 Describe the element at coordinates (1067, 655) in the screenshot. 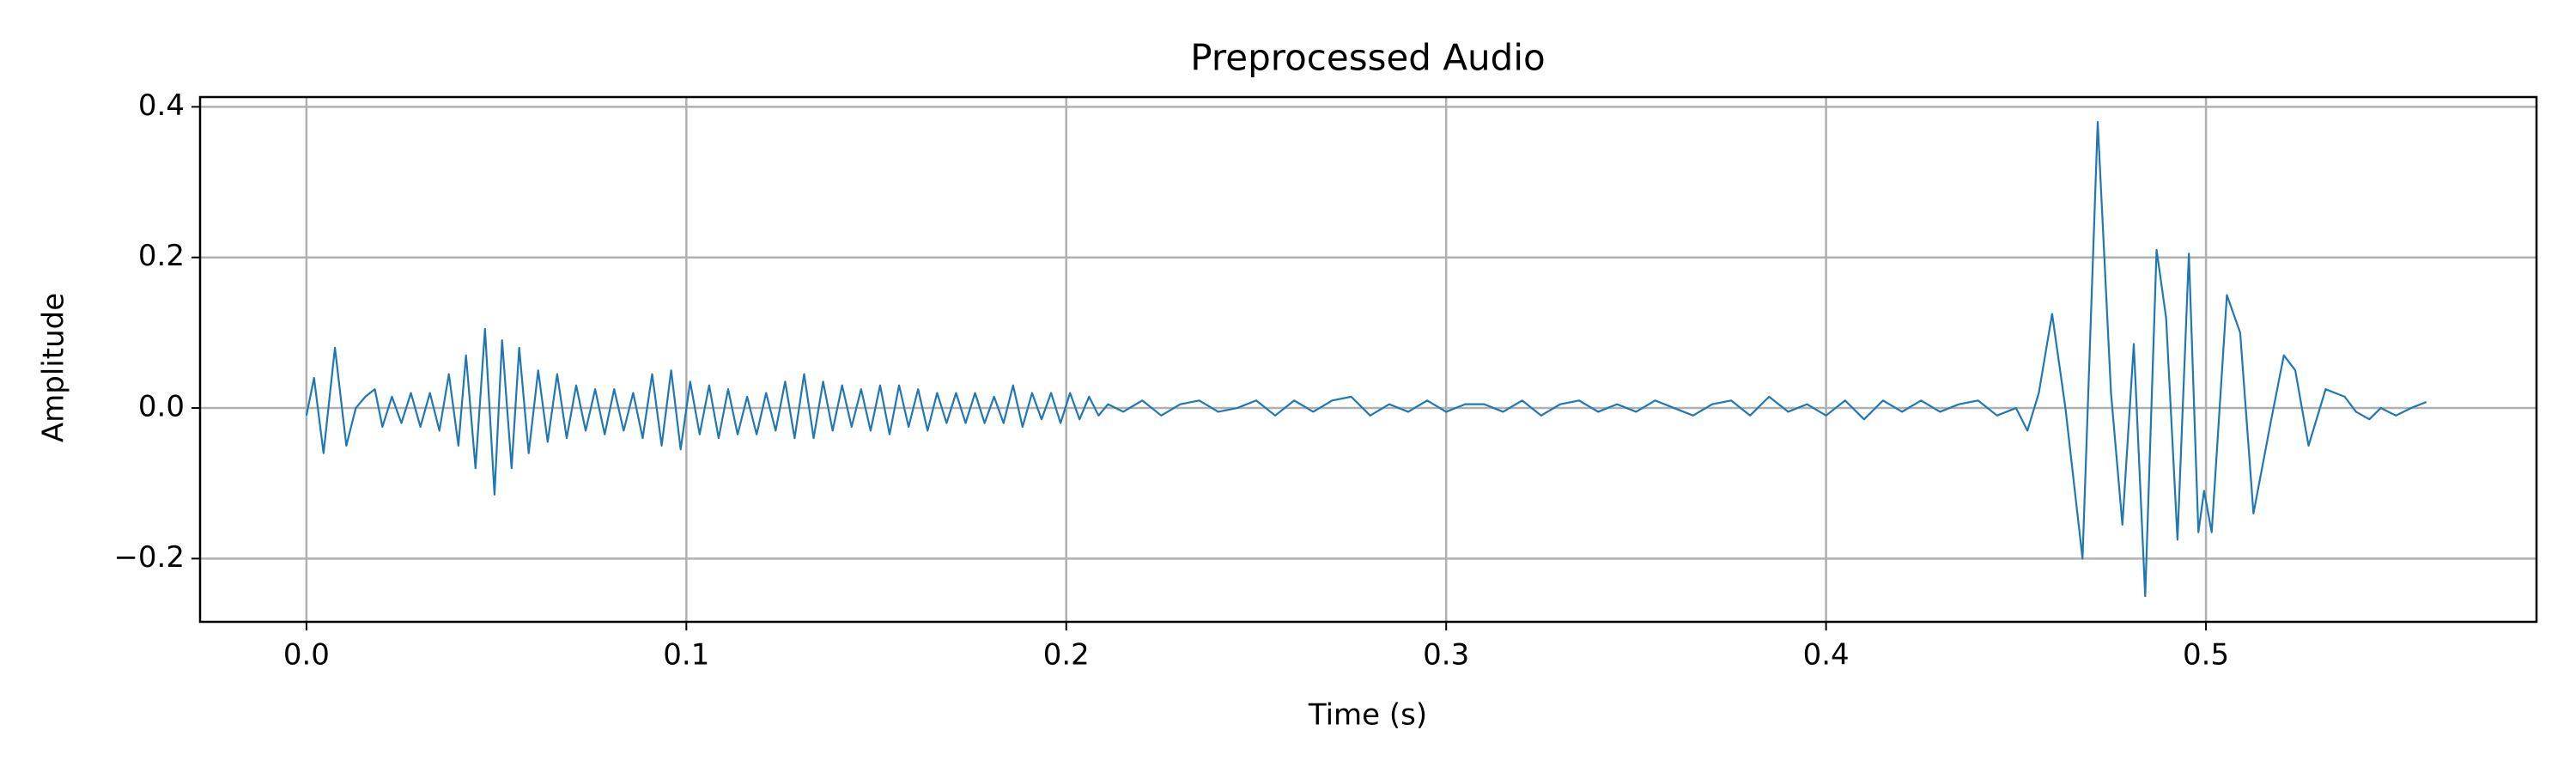

I see `x-tick-label: 0.2` at that location.